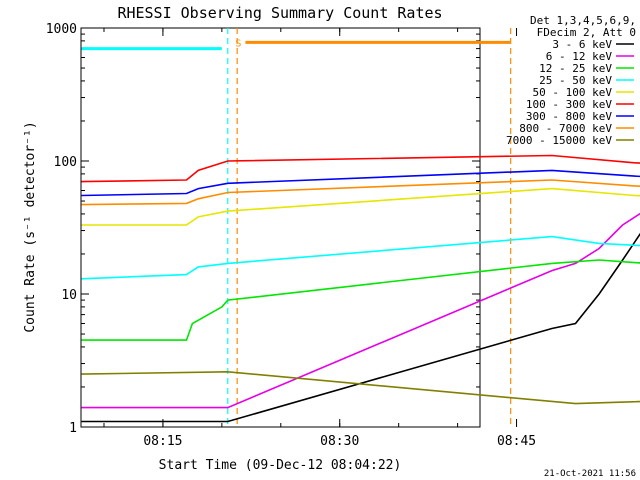 The image size is (640, 480). Describe the element at coordinates (583, 20) in the screenshot. I see `legend-header: Det 1,3,4,5,6,9,` at that location.